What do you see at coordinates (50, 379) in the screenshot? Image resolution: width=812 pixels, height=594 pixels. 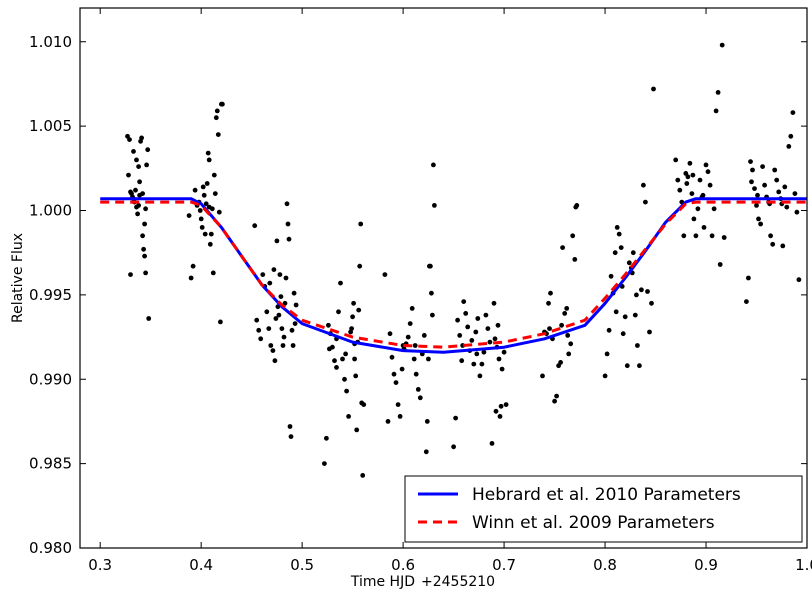 I see `y-tick-label-2: 0.990` at bounding box center [50, 379].